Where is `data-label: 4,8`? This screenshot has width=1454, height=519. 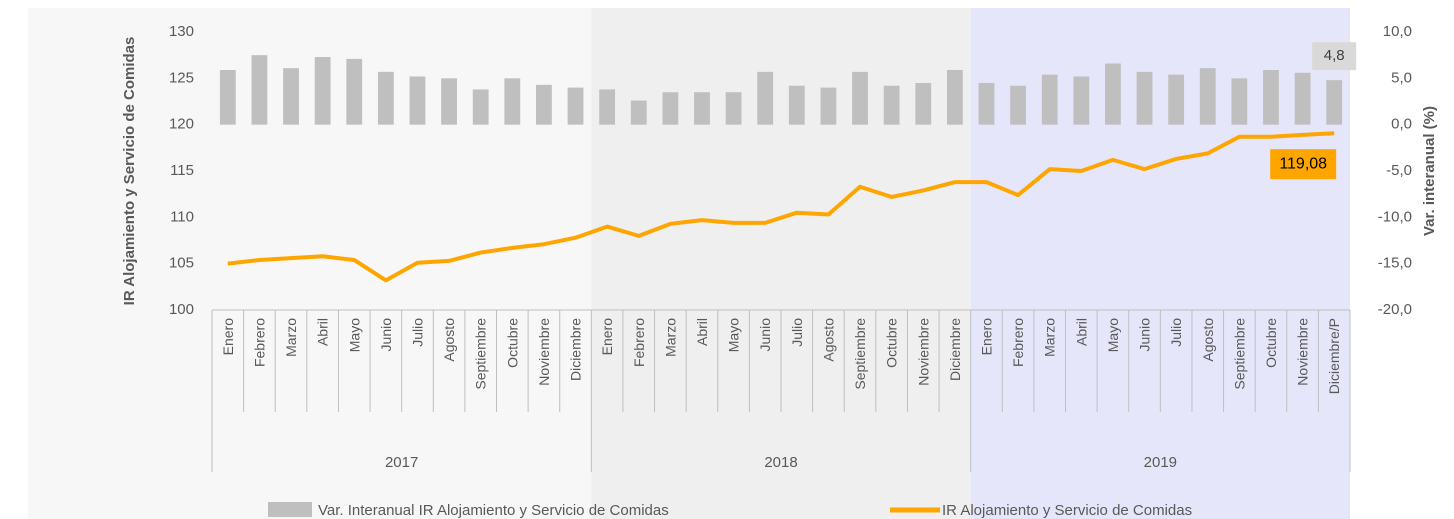
data-label: 4,8 is located at coordinates (1334, 55).